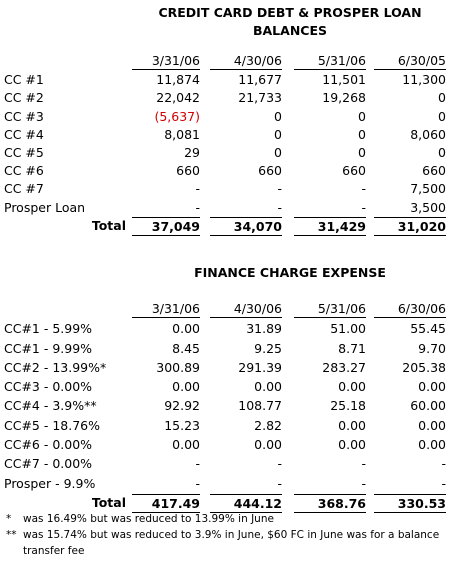 Image resolution: width=460 pixels, height=562 pixels. Describe the element at coordinates (24, 134) in the screenshot. I see `row-label: CC #4` at that location.